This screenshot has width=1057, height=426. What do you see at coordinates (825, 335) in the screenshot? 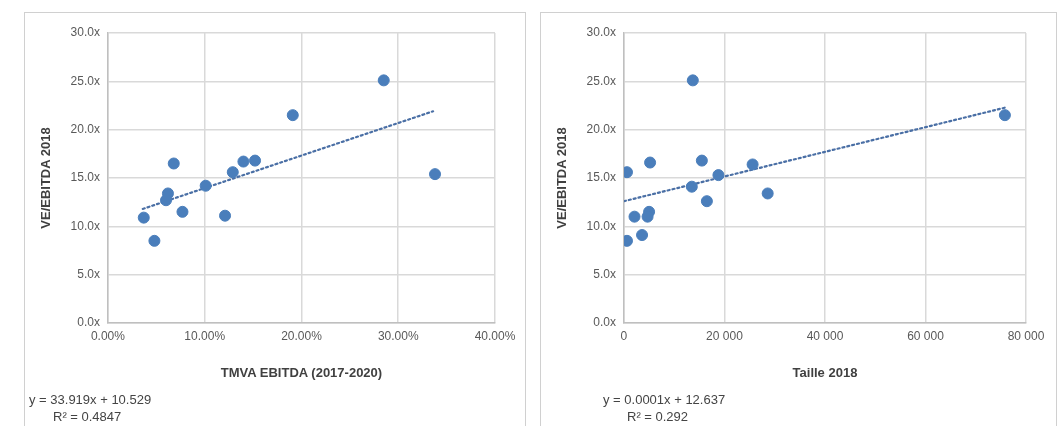
I see `x-tick-label: 40 000` at bounding box center [825, 335].